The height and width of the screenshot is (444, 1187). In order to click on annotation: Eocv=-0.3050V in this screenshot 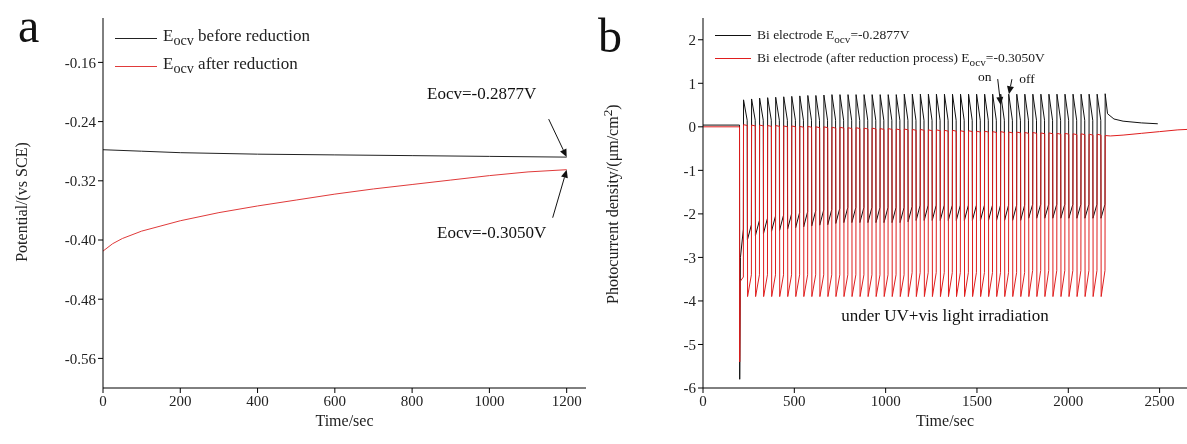, I will do `click(492, 232)`.